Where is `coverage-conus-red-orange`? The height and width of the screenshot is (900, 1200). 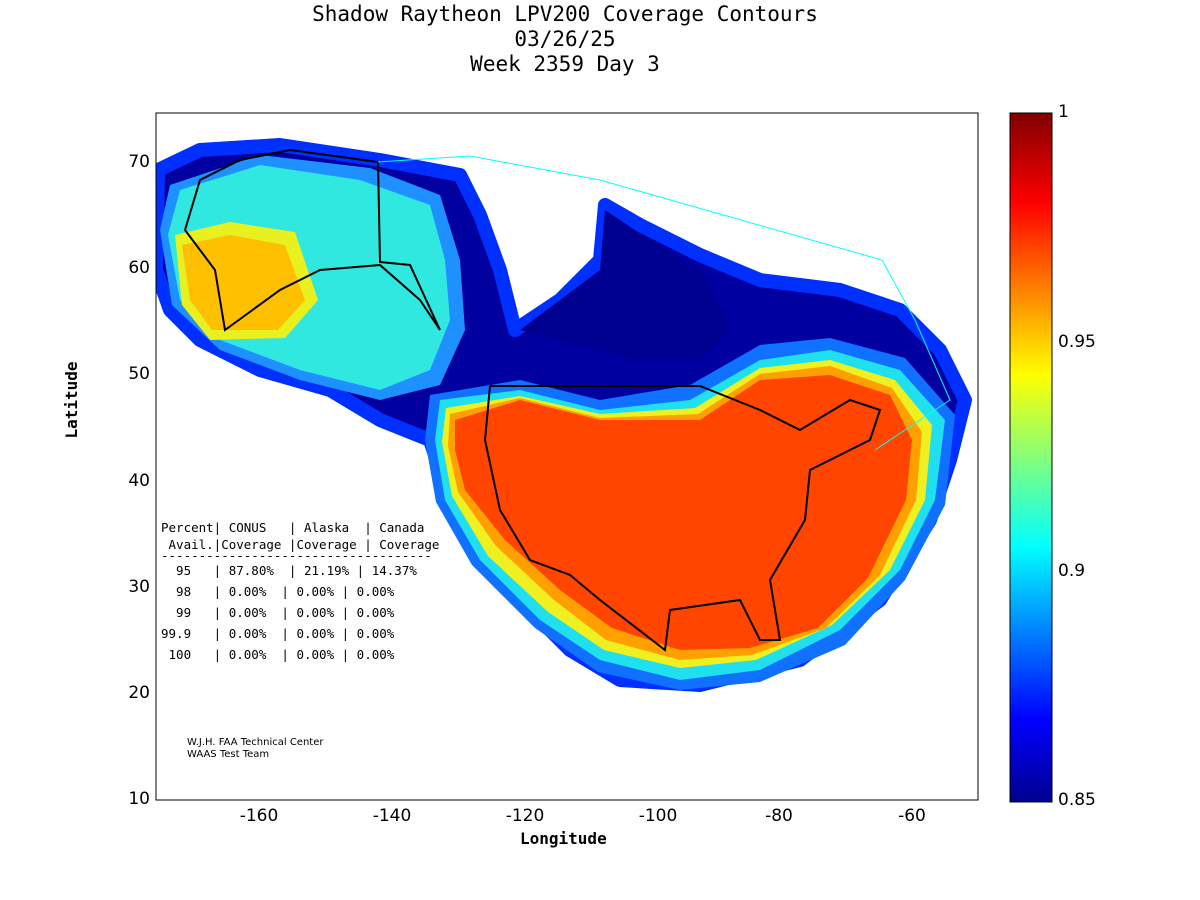
coverage-conus-red-orange is located at coordinates (683, 512).